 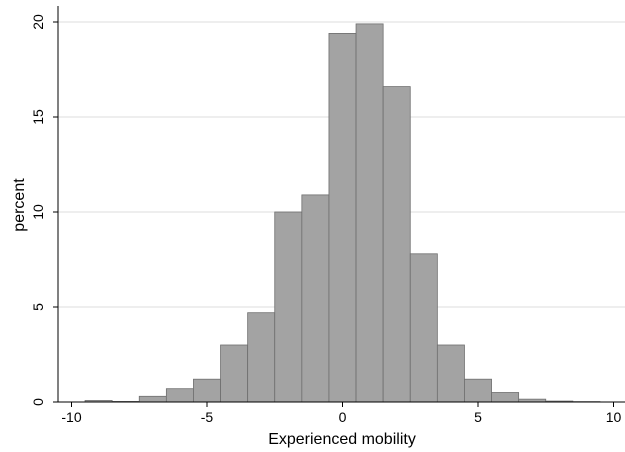 What do you see at coordinates (343, 417) in the screenshot?
I see `x-tick-label: 0` at bounding box center [343, 417].